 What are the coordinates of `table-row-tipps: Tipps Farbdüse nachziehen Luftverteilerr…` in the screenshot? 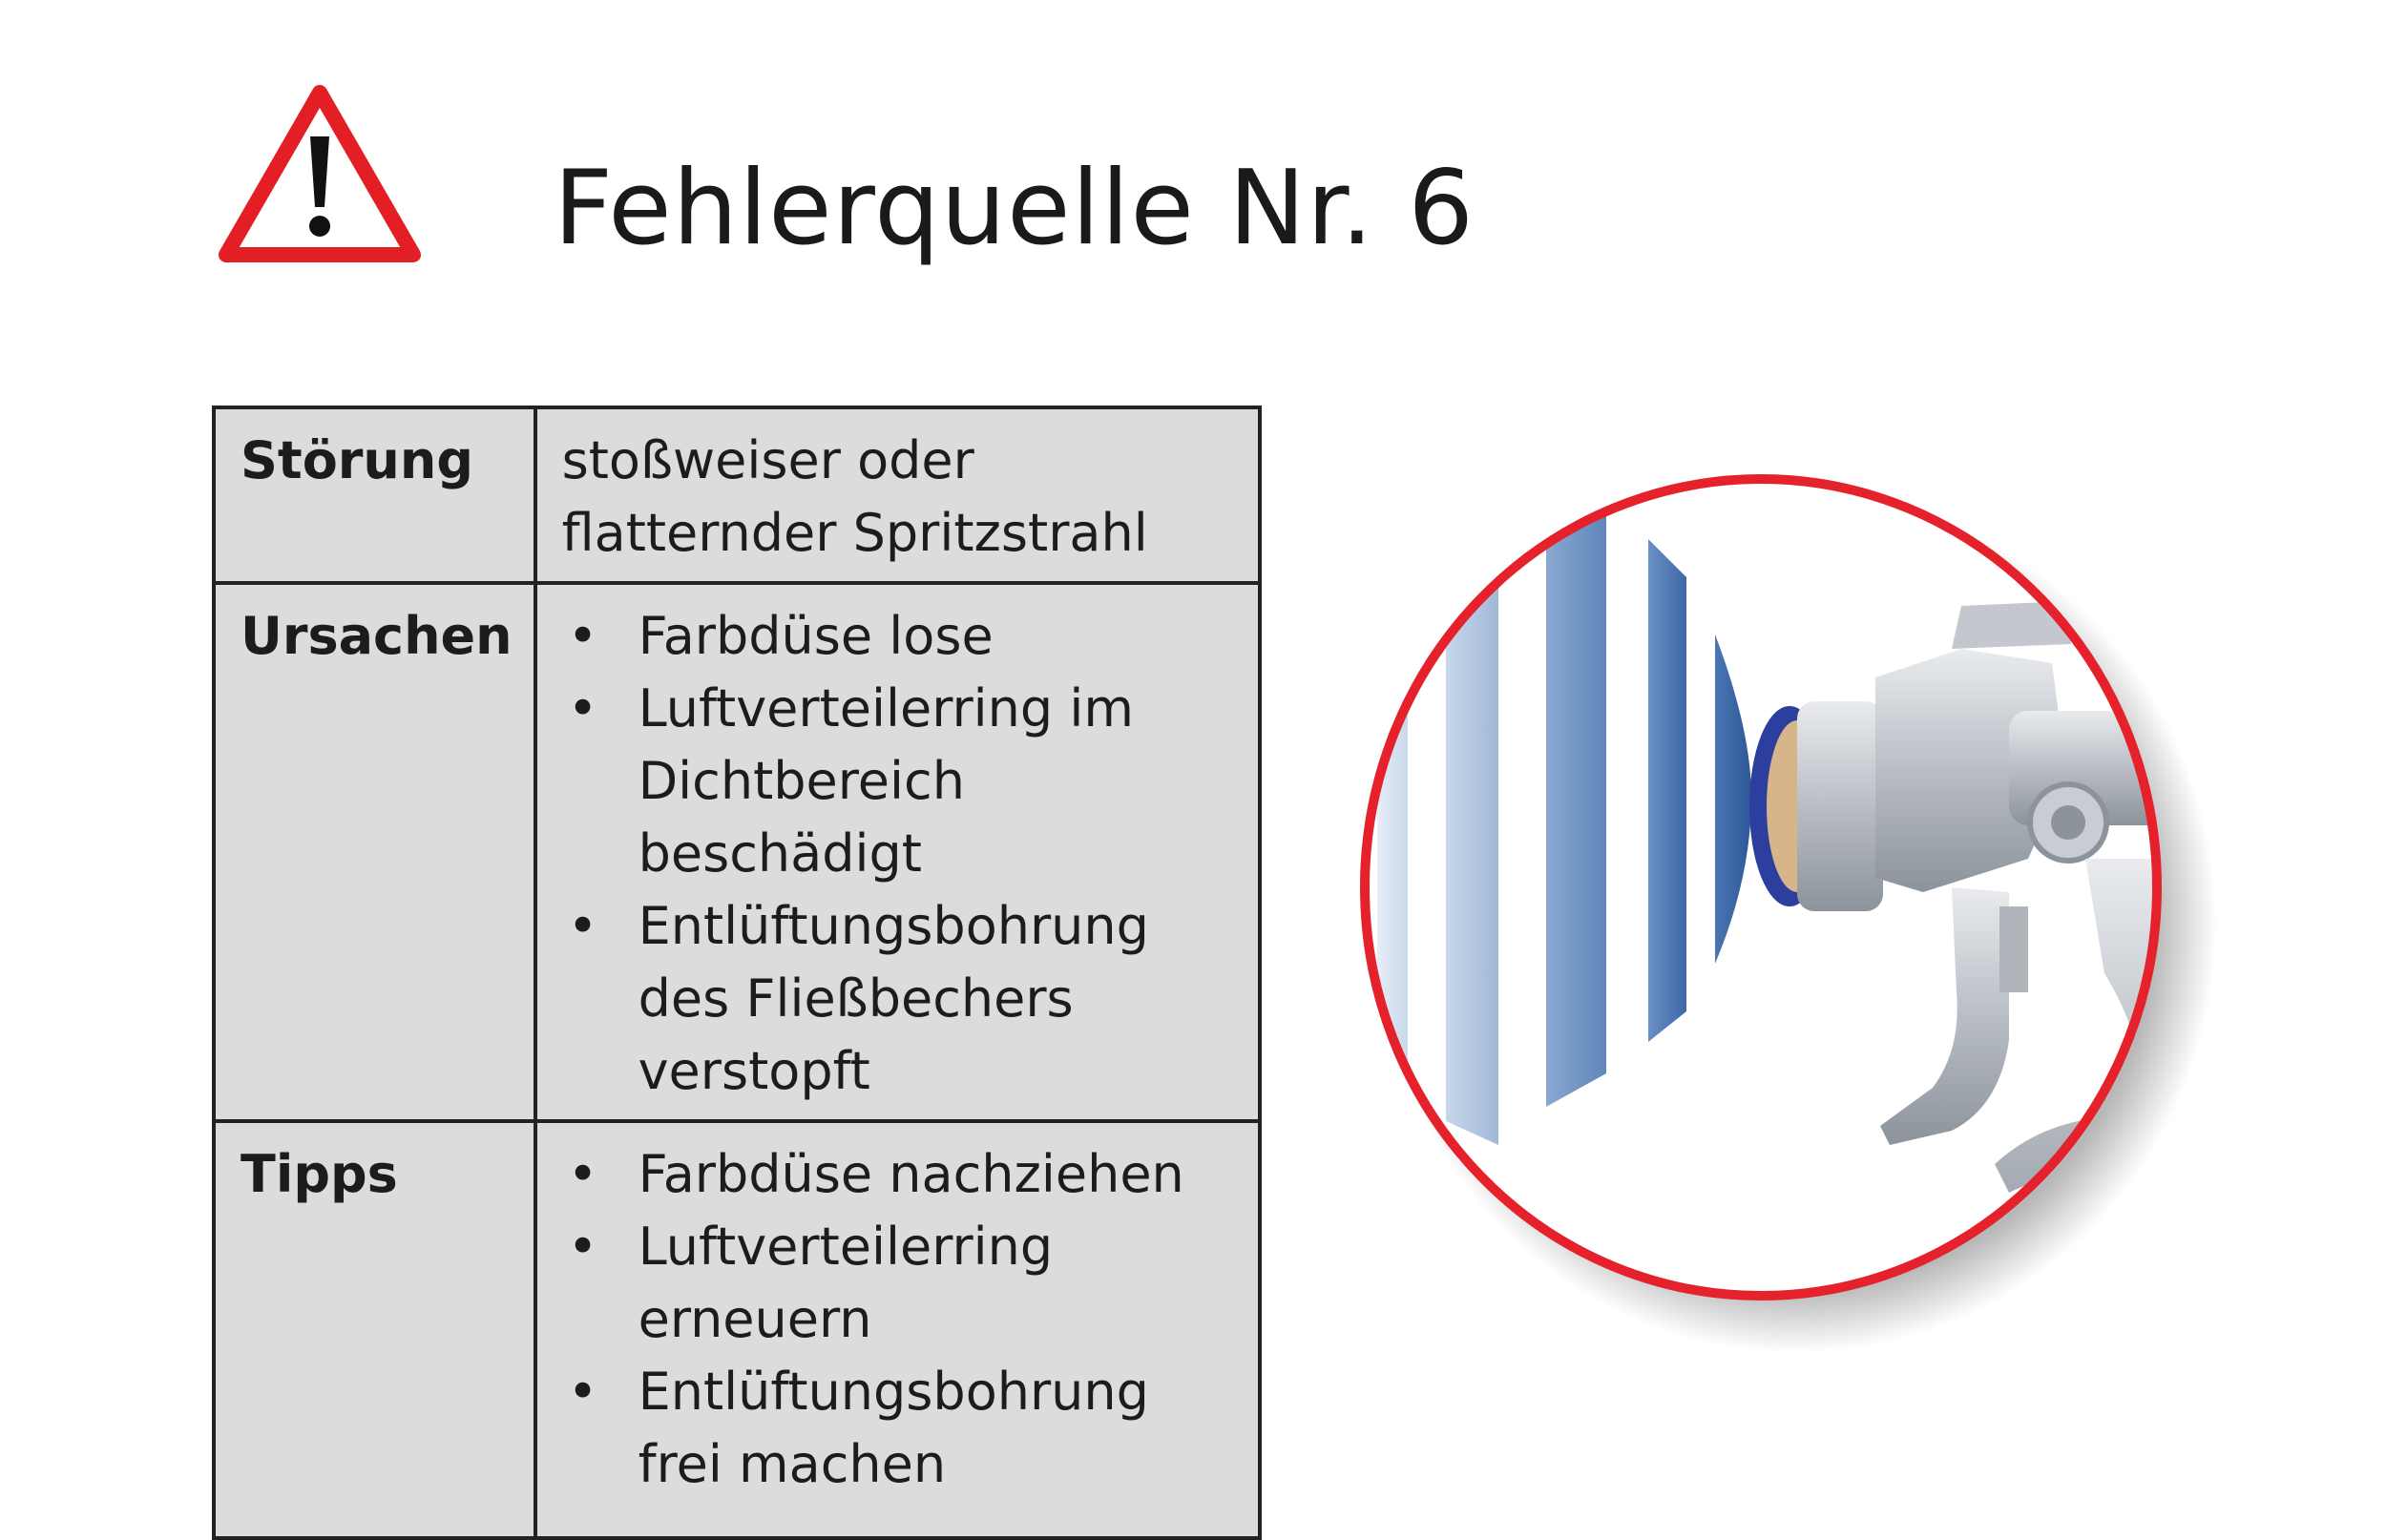 It's located at (738, 1329).